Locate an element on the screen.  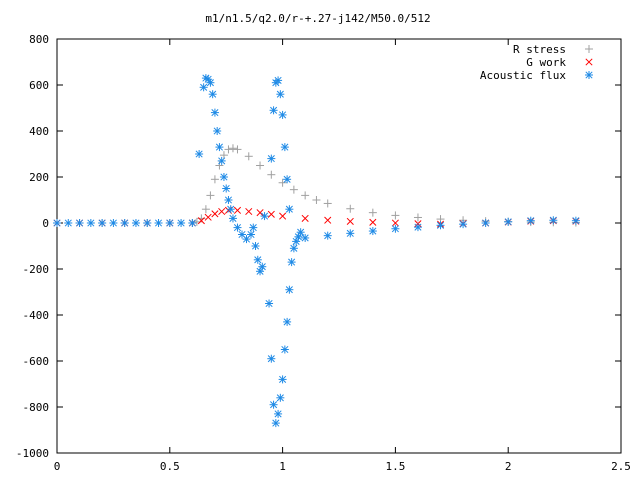
y-tick-label: -800 is located at coordinates (36, 407).